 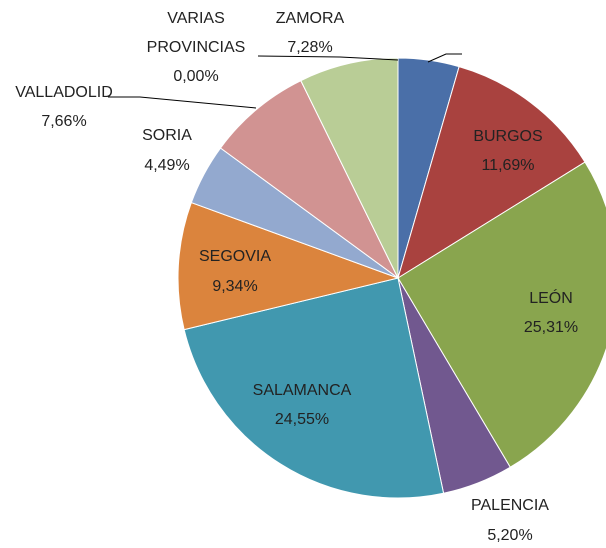 What do you see at coordinates (509, 535) in the screenshot?
I see `slice-value-label: 5,20%` at bounding box center [509, 535].